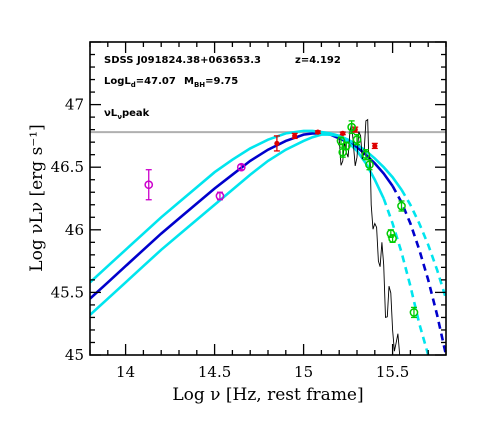 The height and width of the screenshot is (436, 491). What do you see at coordinates (221, 81) in the screenshot?
I see `mbh-value: =9.75` at bounding box center [221, 81].